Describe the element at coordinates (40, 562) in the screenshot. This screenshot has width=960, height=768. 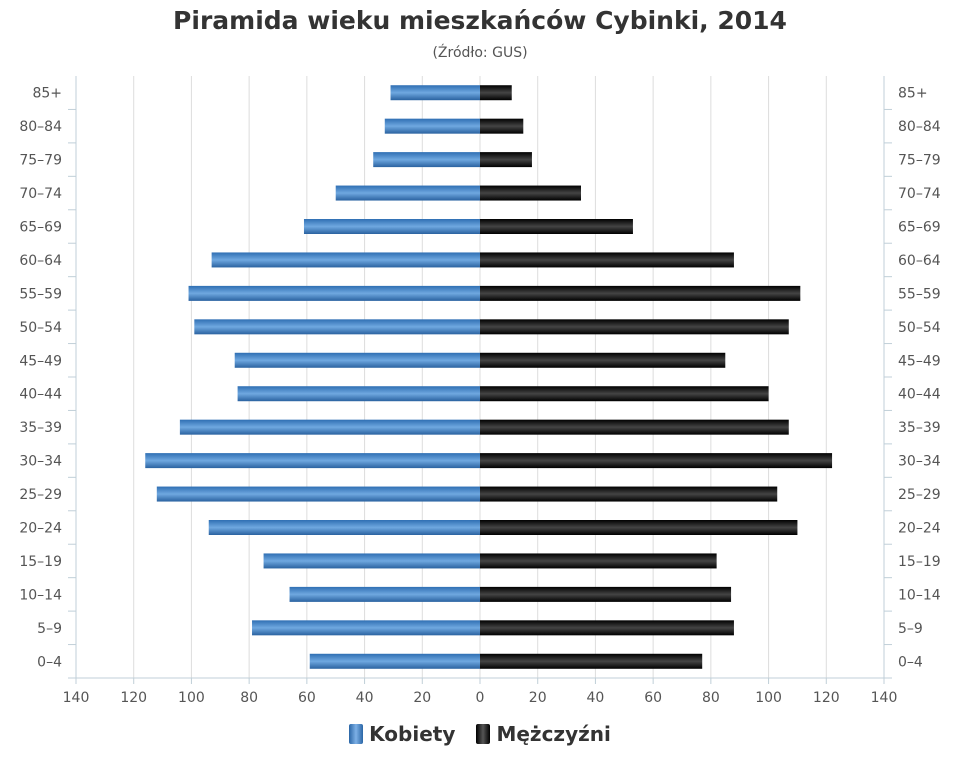
I see `category-label-left: 15–19` at that location.